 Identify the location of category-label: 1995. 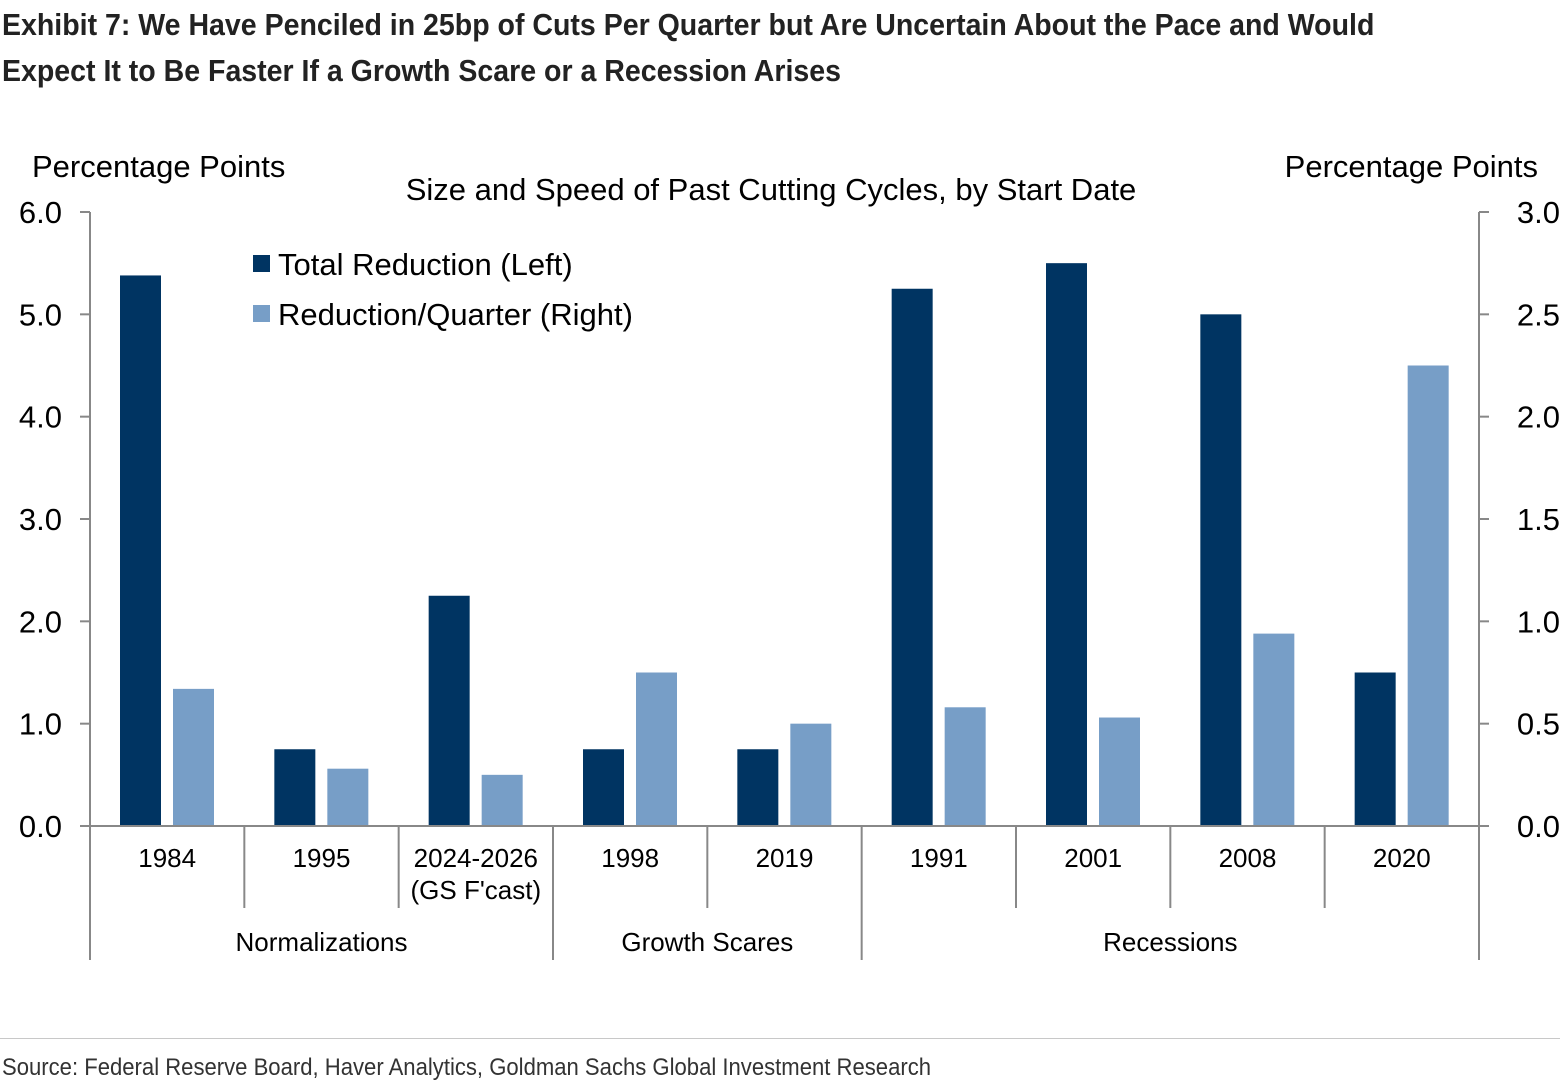
(322, 858).